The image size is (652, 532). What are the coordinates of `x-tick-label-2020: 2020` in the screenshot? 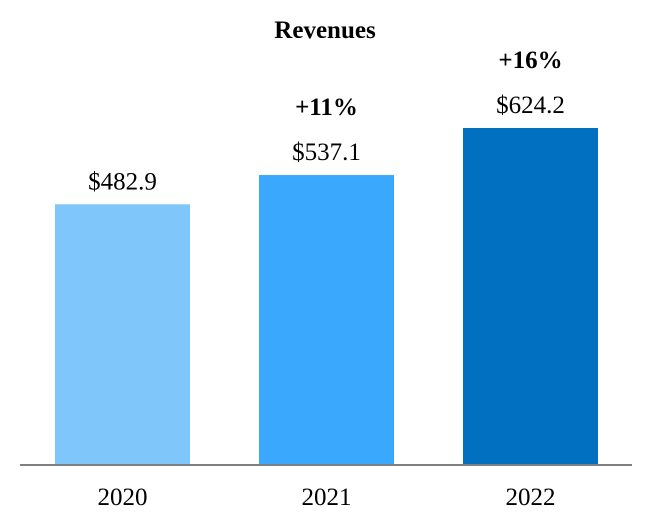 It's located at (123, 497).